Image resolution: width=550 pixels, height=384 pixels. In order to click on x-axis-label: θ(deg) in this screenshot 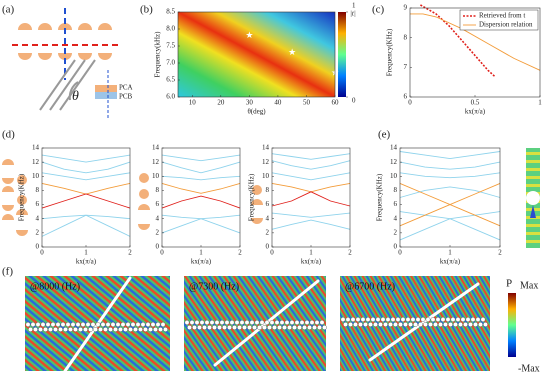, I will do `click(256, 112)`.